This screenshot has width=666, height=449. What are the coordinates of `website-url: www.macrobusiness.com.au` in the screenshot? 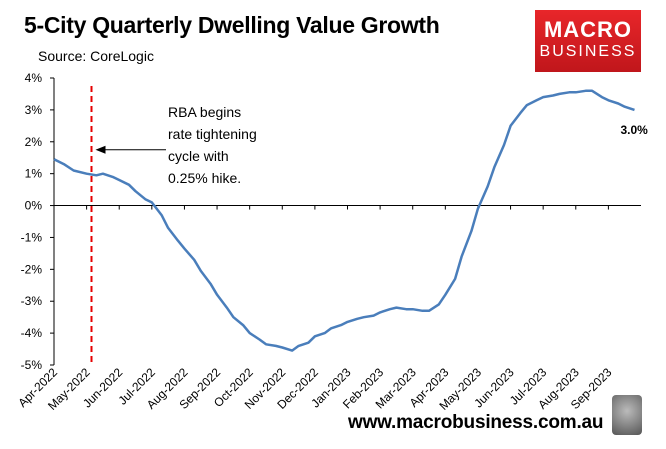 It's located at (476, 422).